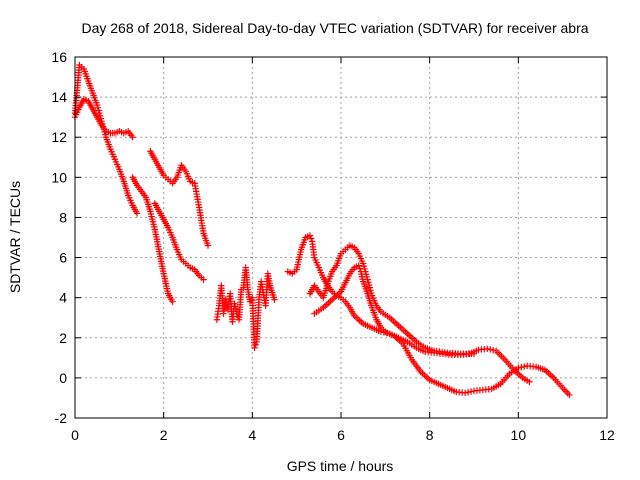 The width and height of the screenshot is (640, 480). Describe the element at coordinates (252, 435) in the screenshot. I see `x-tick-label: 4` at that location.